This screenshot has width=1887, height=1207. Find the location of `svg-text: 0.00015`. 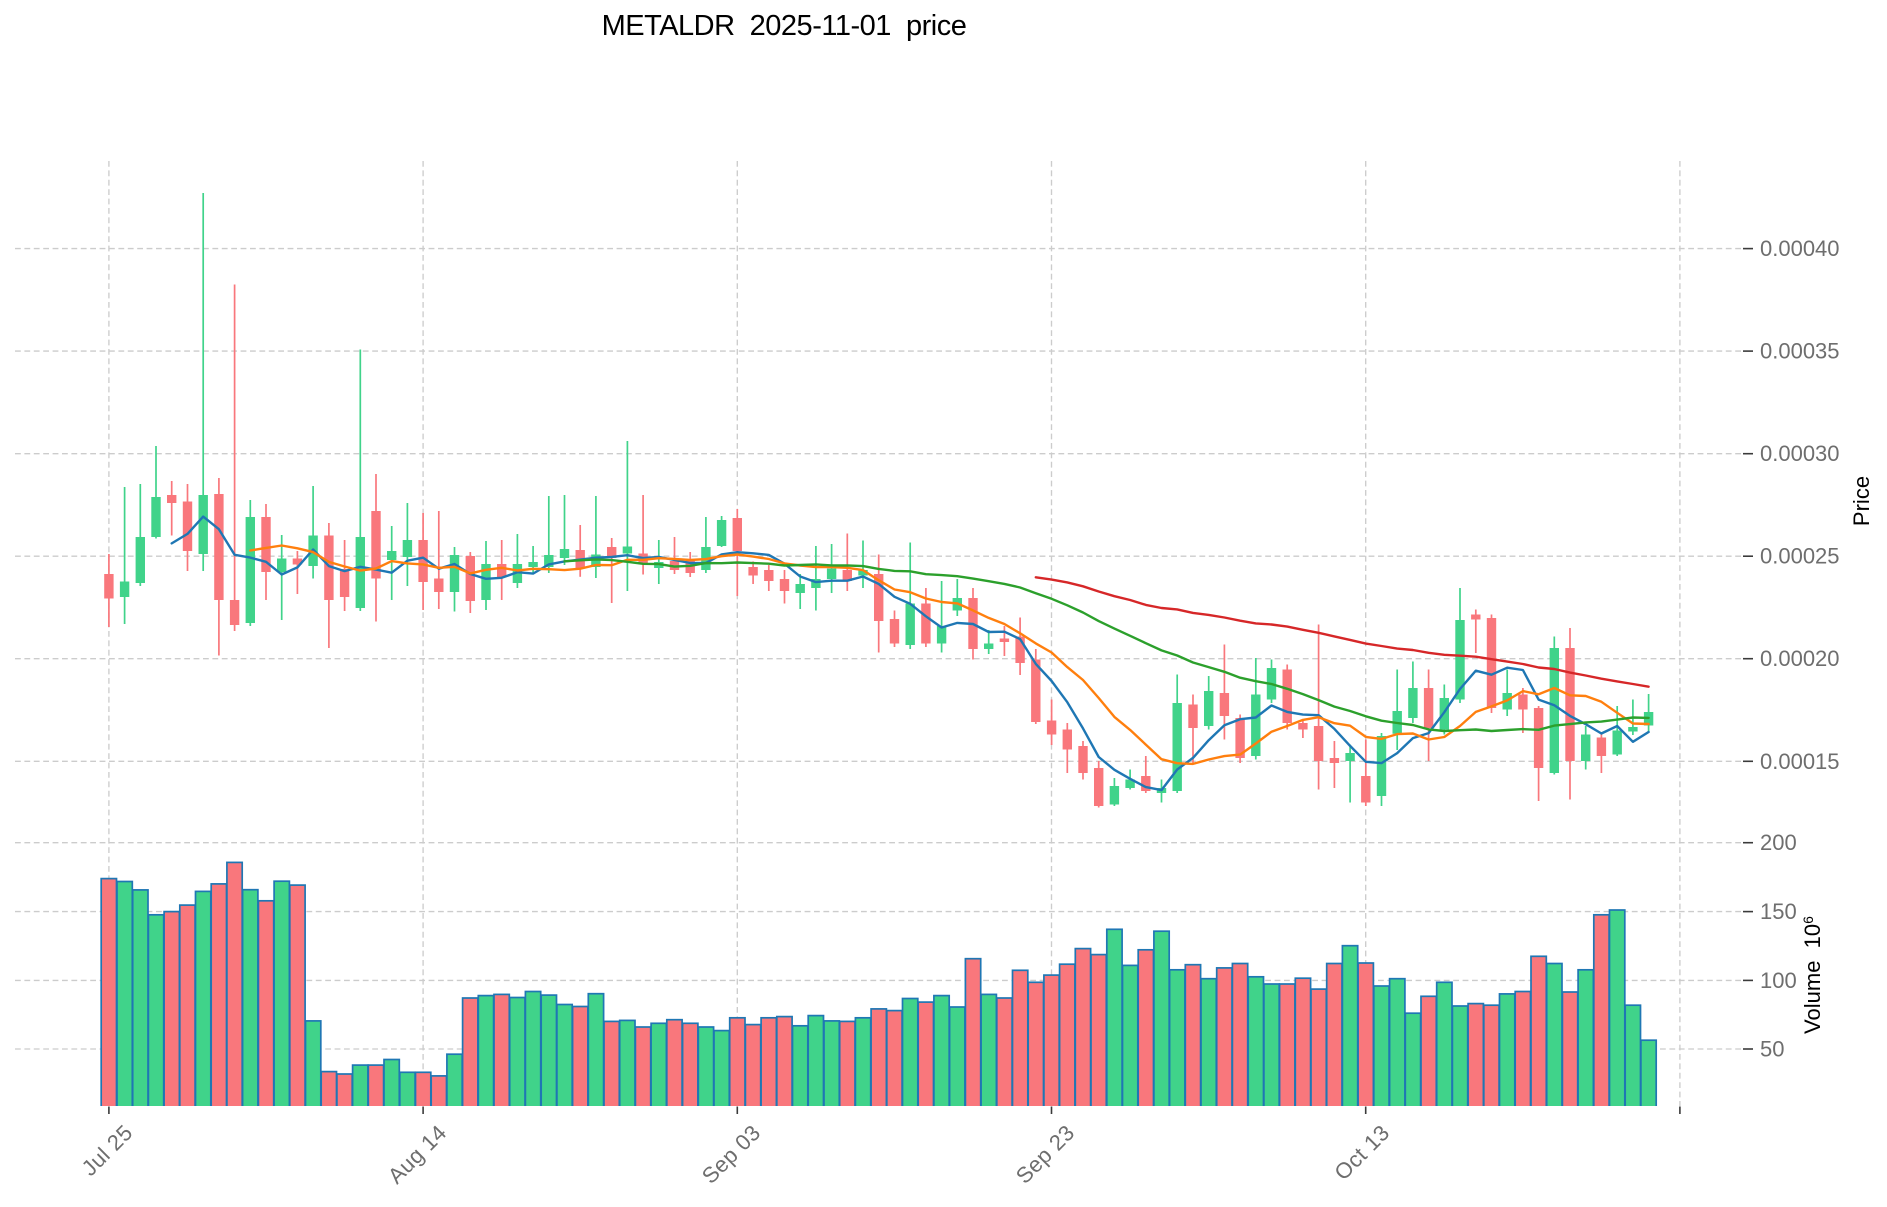

svg-text: 0.00015 is located at coordinates (1800, 761).